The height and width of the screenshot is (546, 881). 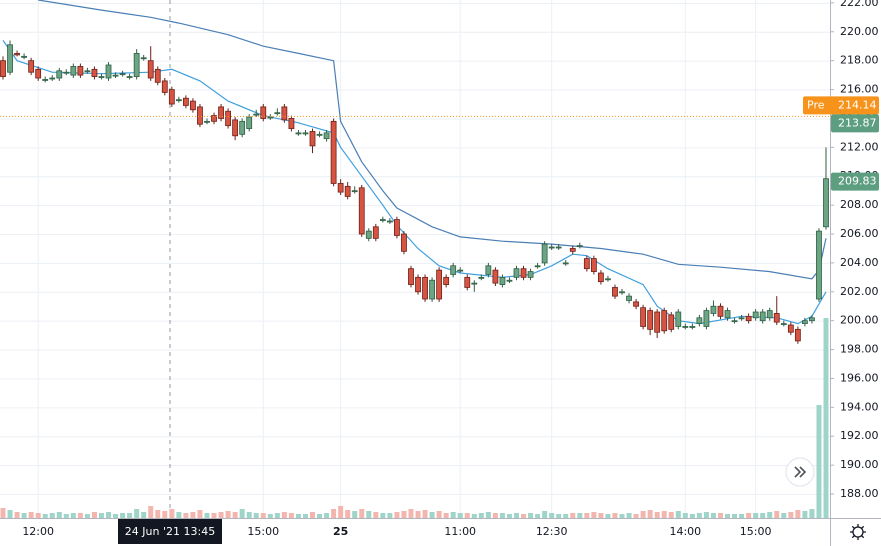 I want to click on y-tick-label: 200.00, so click(x=859, y=320).